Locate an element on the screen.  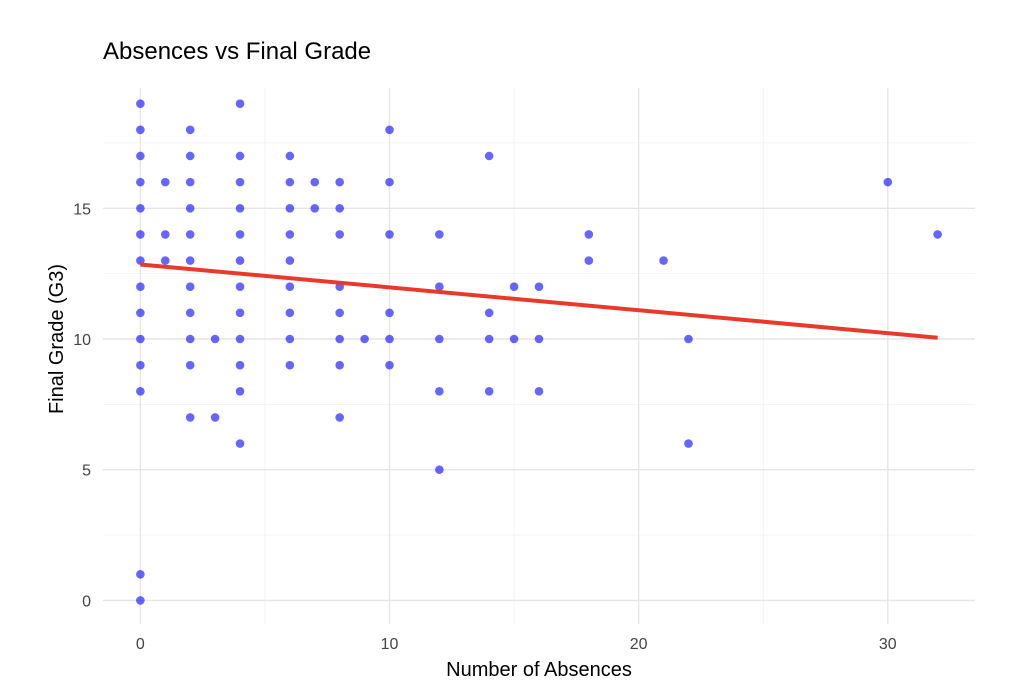
x-tick-label: 20 is located at coordinates (639, 644).